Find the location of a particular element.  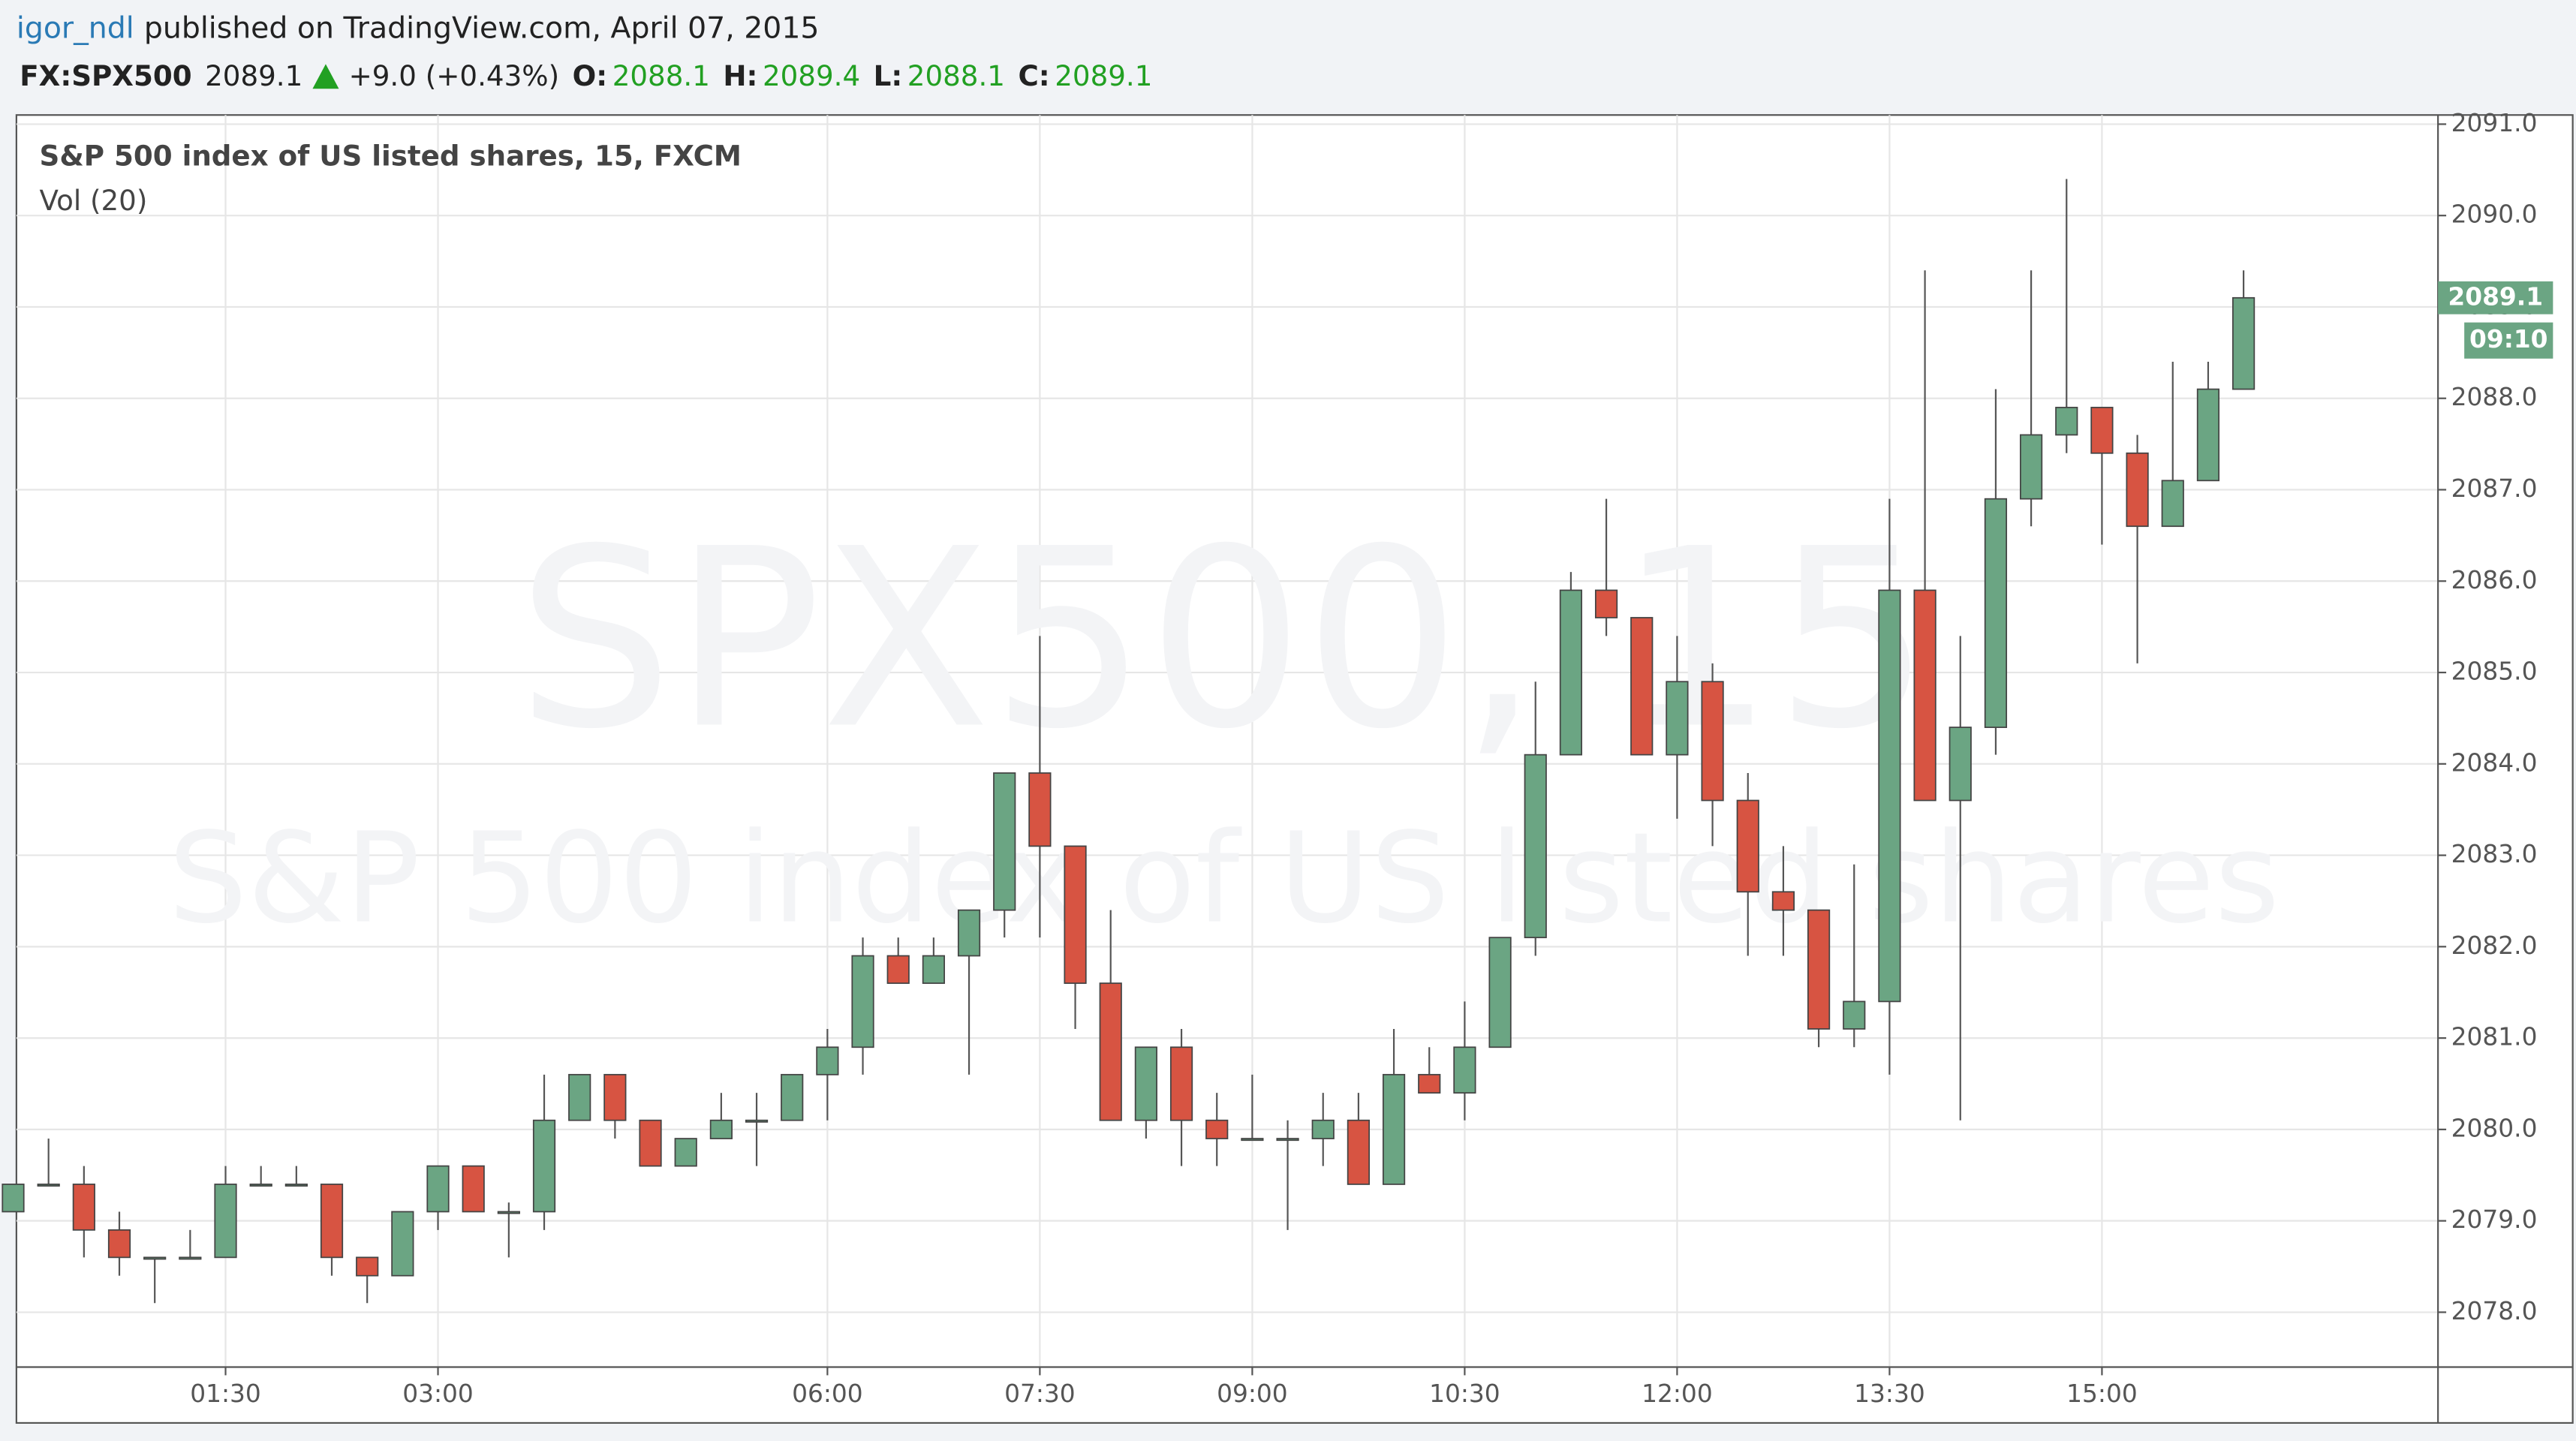

o-value: 2088.1 is located at coordinates (661, 75).